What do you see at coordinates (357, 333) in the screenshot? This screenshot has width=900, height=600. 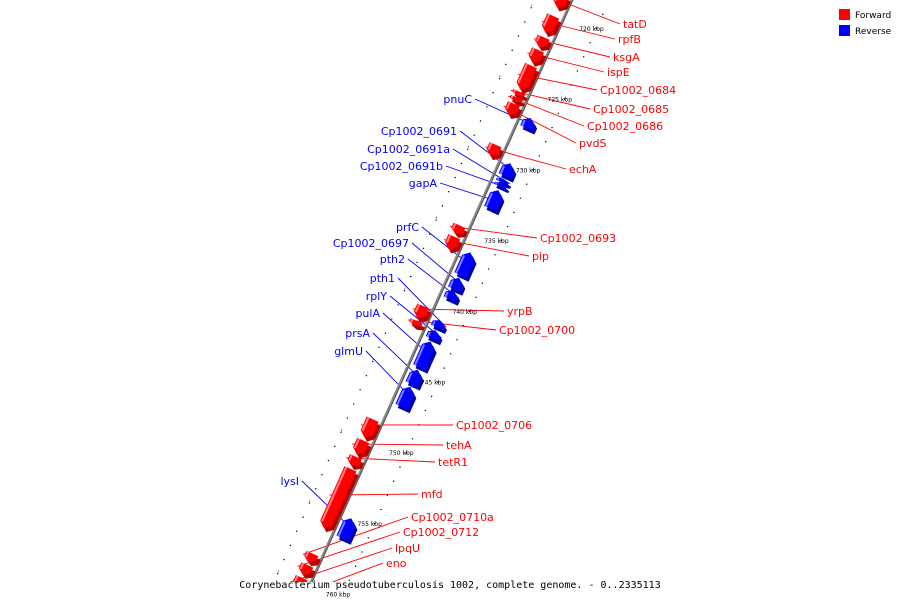 I see `gene-label: prsA` at bounding box center [357, 333].